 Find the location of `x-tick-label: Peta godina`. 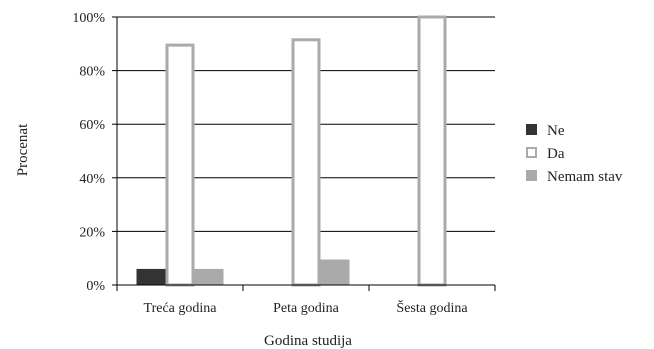

x-tick-label: Peta godina is located at coordinates (306, 308).